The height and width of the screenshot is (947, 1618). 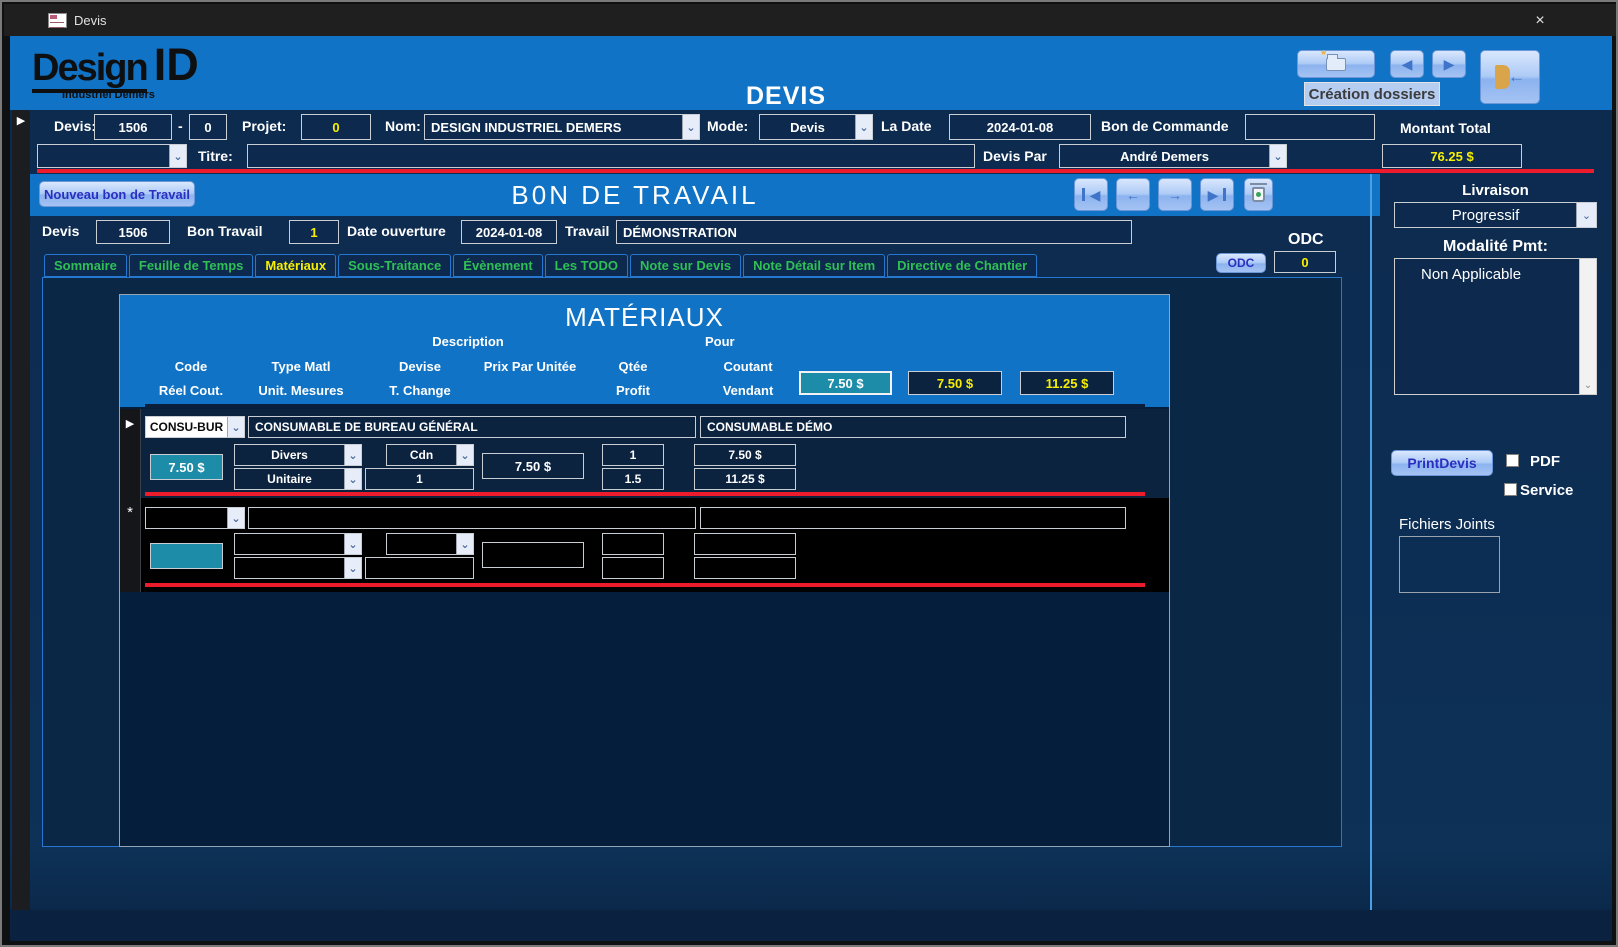 What do you see at coordinates (133, 232) in the screenshot?
I see `bt-devis-field: 1506` at bounding box center [133, 232].